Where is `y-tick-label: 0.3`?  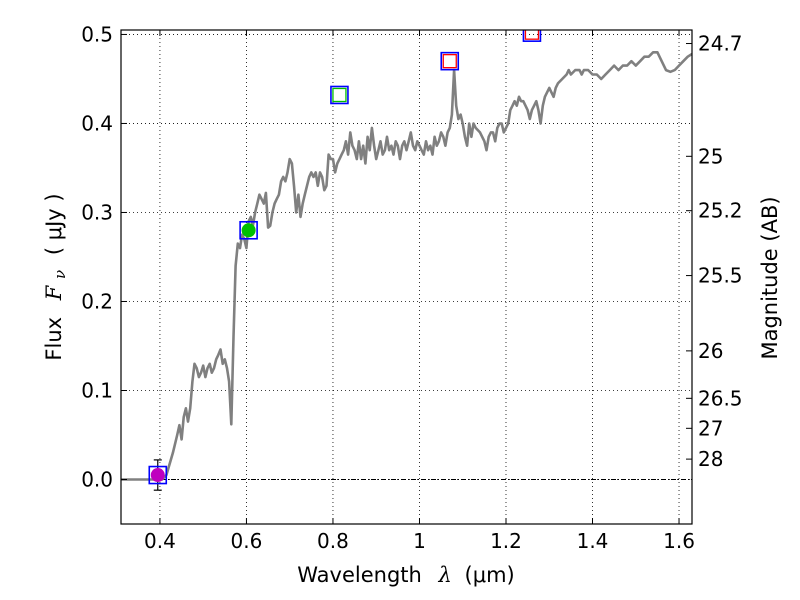
y-tick-label: 0.3 is located at coordinates (97, 212).